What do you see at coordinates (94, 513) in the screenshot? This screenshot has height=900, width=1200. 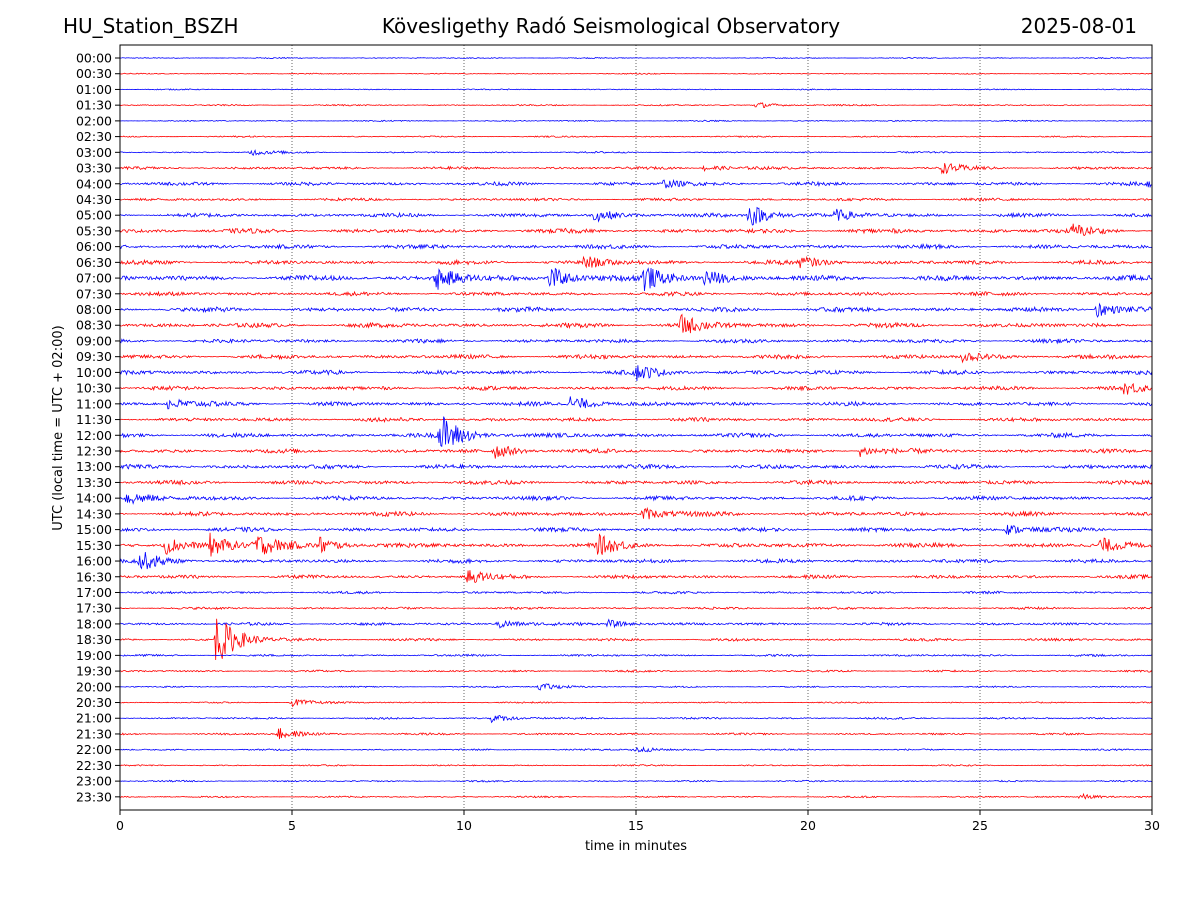 I see `y-tick-label: 14:30` at bounding box center [94, 513].